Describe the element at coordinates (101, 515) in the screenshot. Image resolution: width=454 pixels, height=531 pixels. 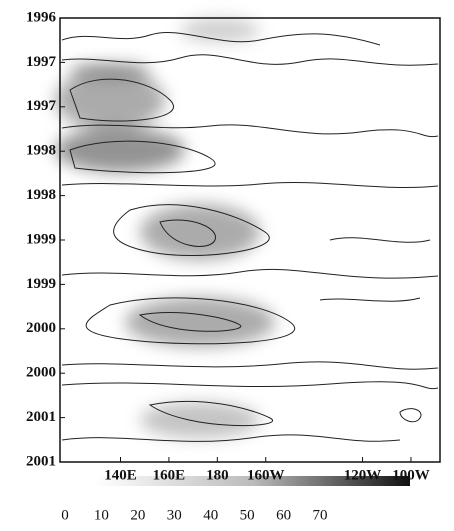
I see `colorbar-tick-label: 10` at that location.